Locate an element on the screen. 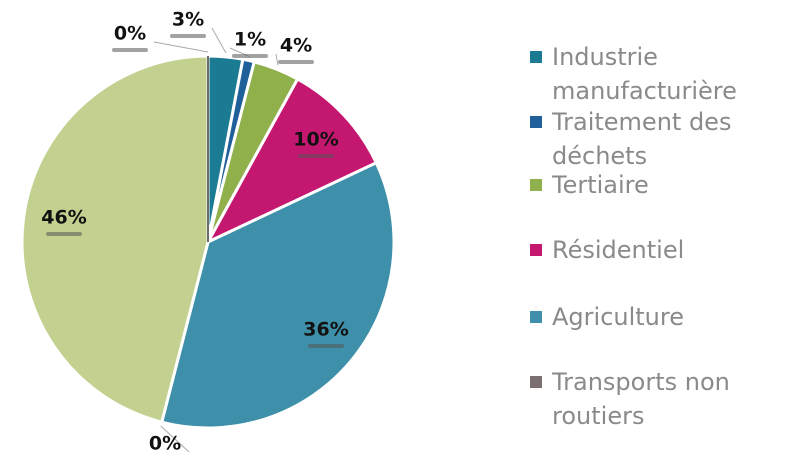 This screenshot has height=456, width=805. data-label: 4% is located at coordinates (296, 46).